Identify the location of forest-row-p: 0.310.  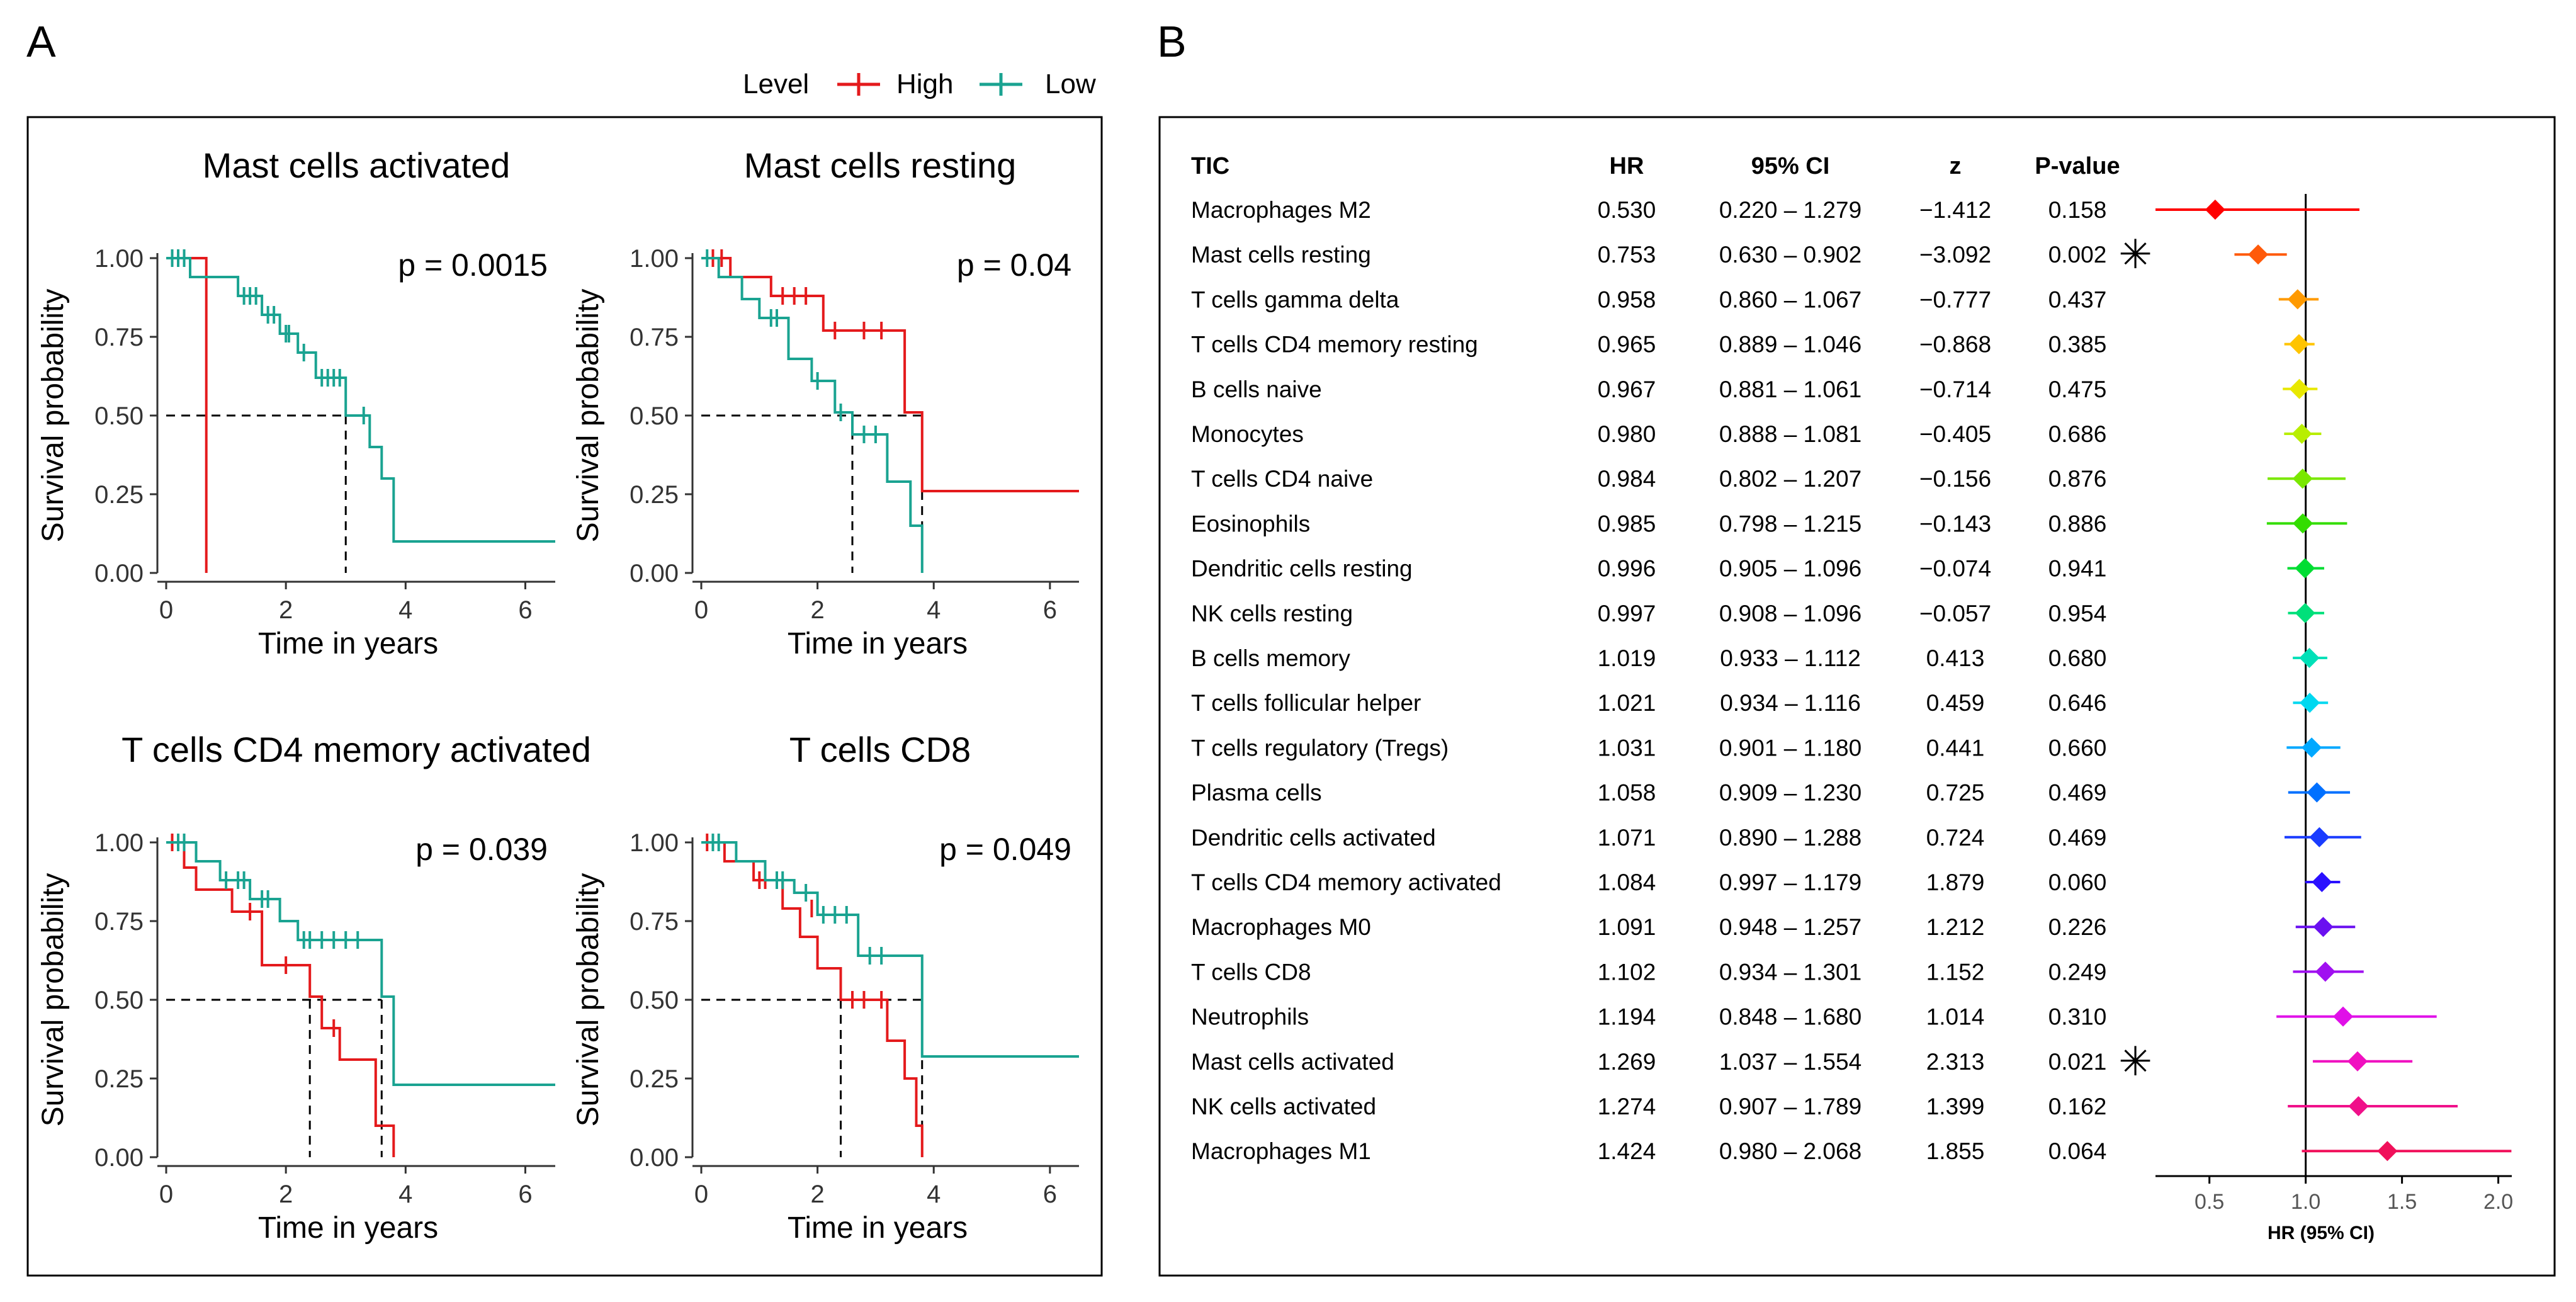
(2077, 1017).